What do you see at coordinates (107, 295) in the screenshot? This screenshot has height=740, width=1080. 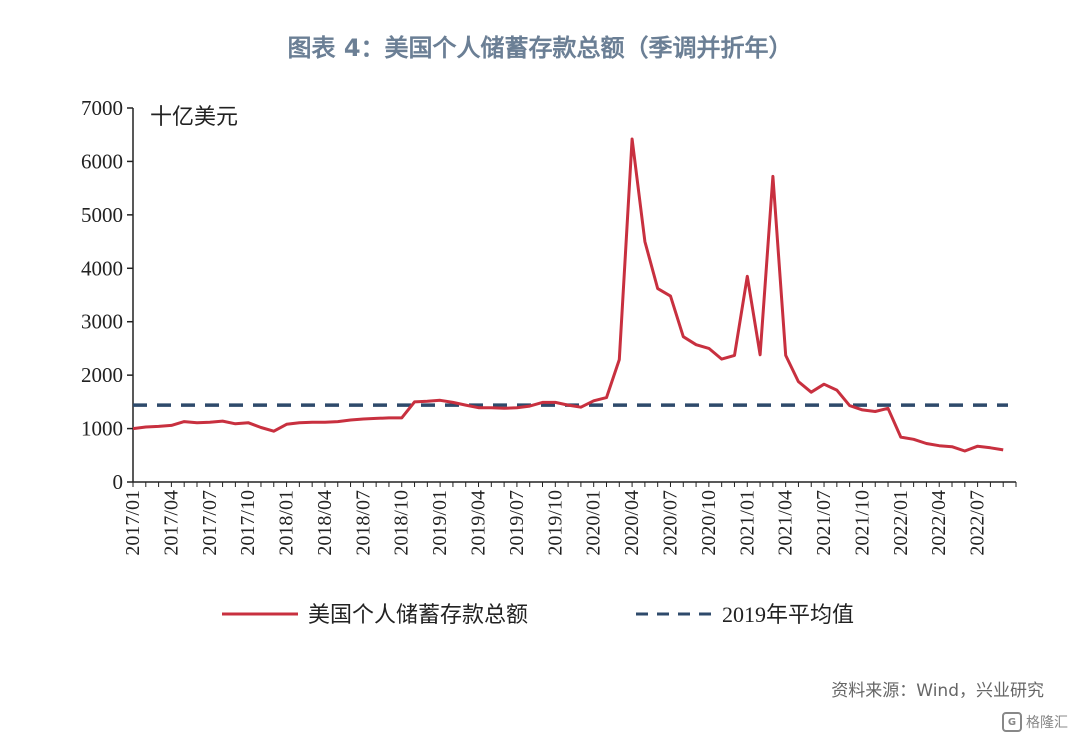 I see `y-axis: 0 1000 2000 3000 4000 5000 6000 7000` at bounding box center [107, 295].